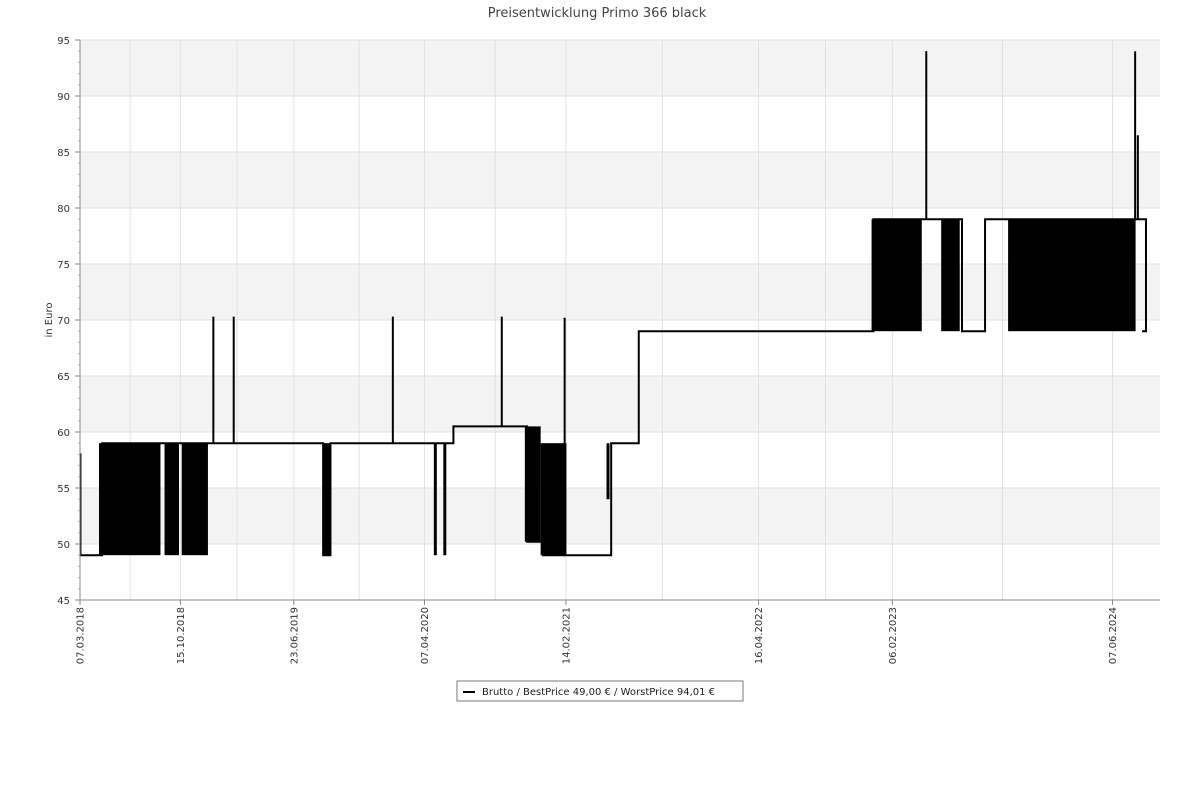  Describe the element at coordinates (63, 601) in the screenshot. I see `y-tick-label: 45` at that location.